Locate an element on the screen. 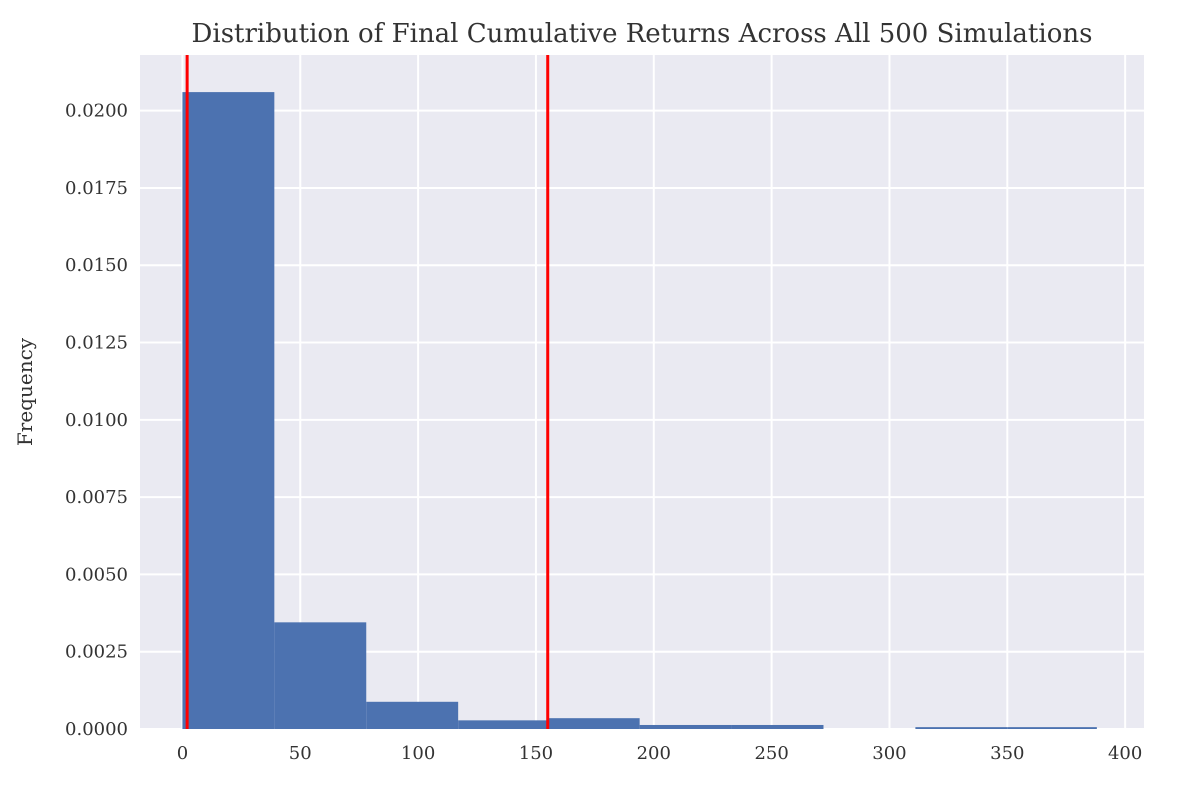 The image size is (1204, 796). y-tick-label: 0.0025 is located at coordinates (96, 652).